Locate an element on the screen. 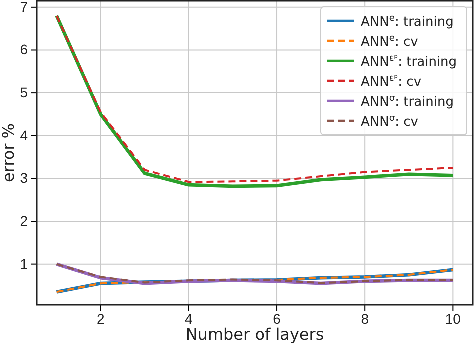 The width and height of the screenshot is (474, 348). y-axis-title: error % is located at coordinates (9, 153).